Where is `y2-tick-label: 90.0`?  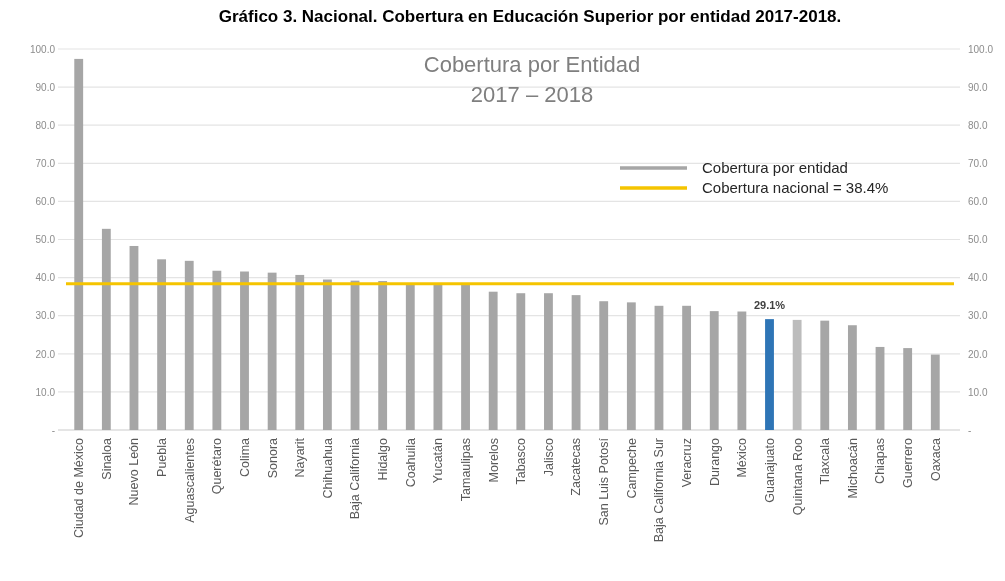
y2-tick-label: 90.0 is located at coordinates (978, 87).